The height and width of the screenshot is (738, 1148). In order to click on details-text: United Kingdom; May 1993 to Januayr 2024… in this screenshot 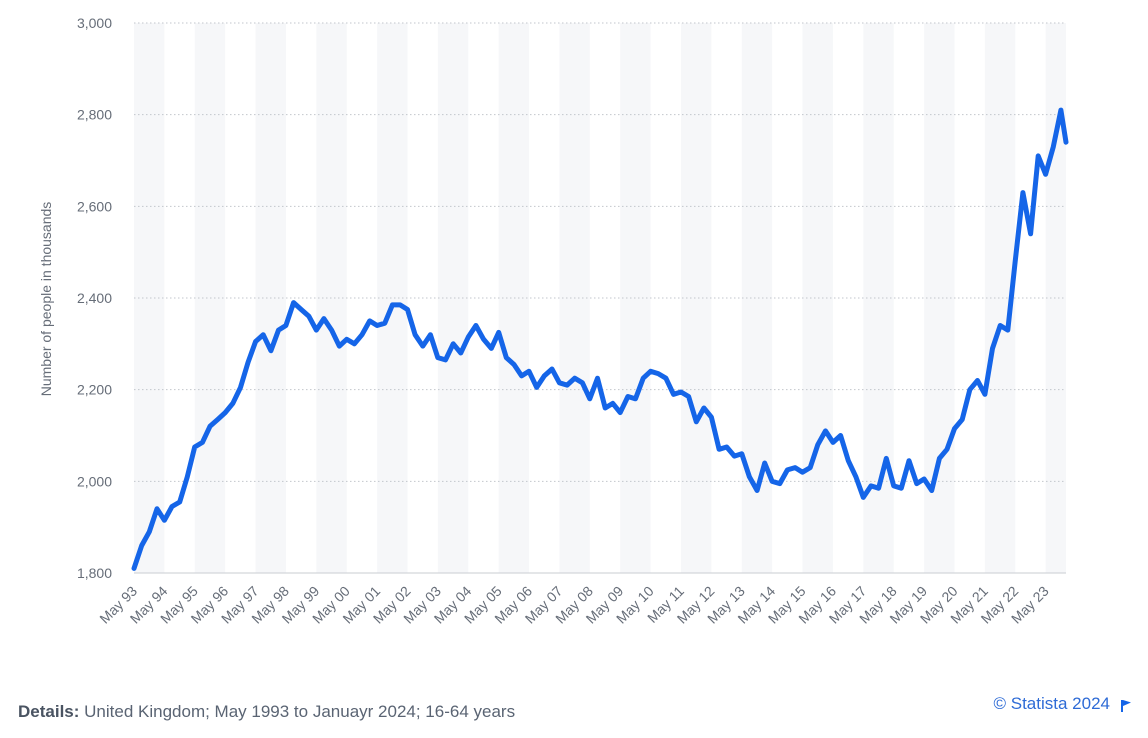, I will do `click(297, 711)`.